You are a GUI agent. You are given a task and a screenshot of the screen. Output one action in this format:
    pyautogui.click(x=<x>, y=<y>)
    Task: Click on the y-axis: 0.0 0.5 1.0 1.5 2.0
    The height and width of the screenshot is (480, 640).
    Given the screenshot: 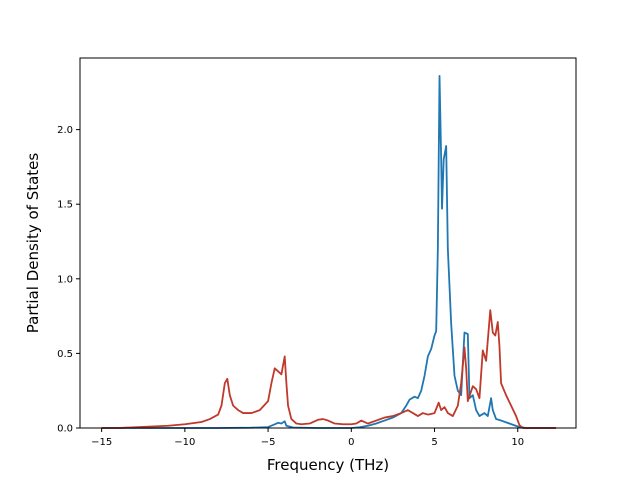 What is the action you would take?
    pyautogui.click(x=68, y=280)
    